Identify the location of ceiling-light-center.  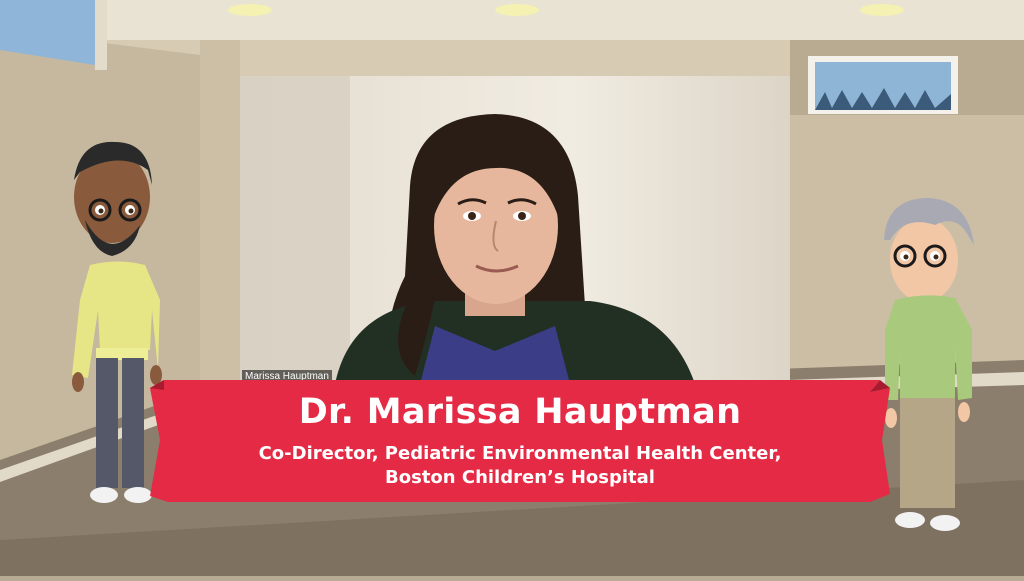
(517, 10).